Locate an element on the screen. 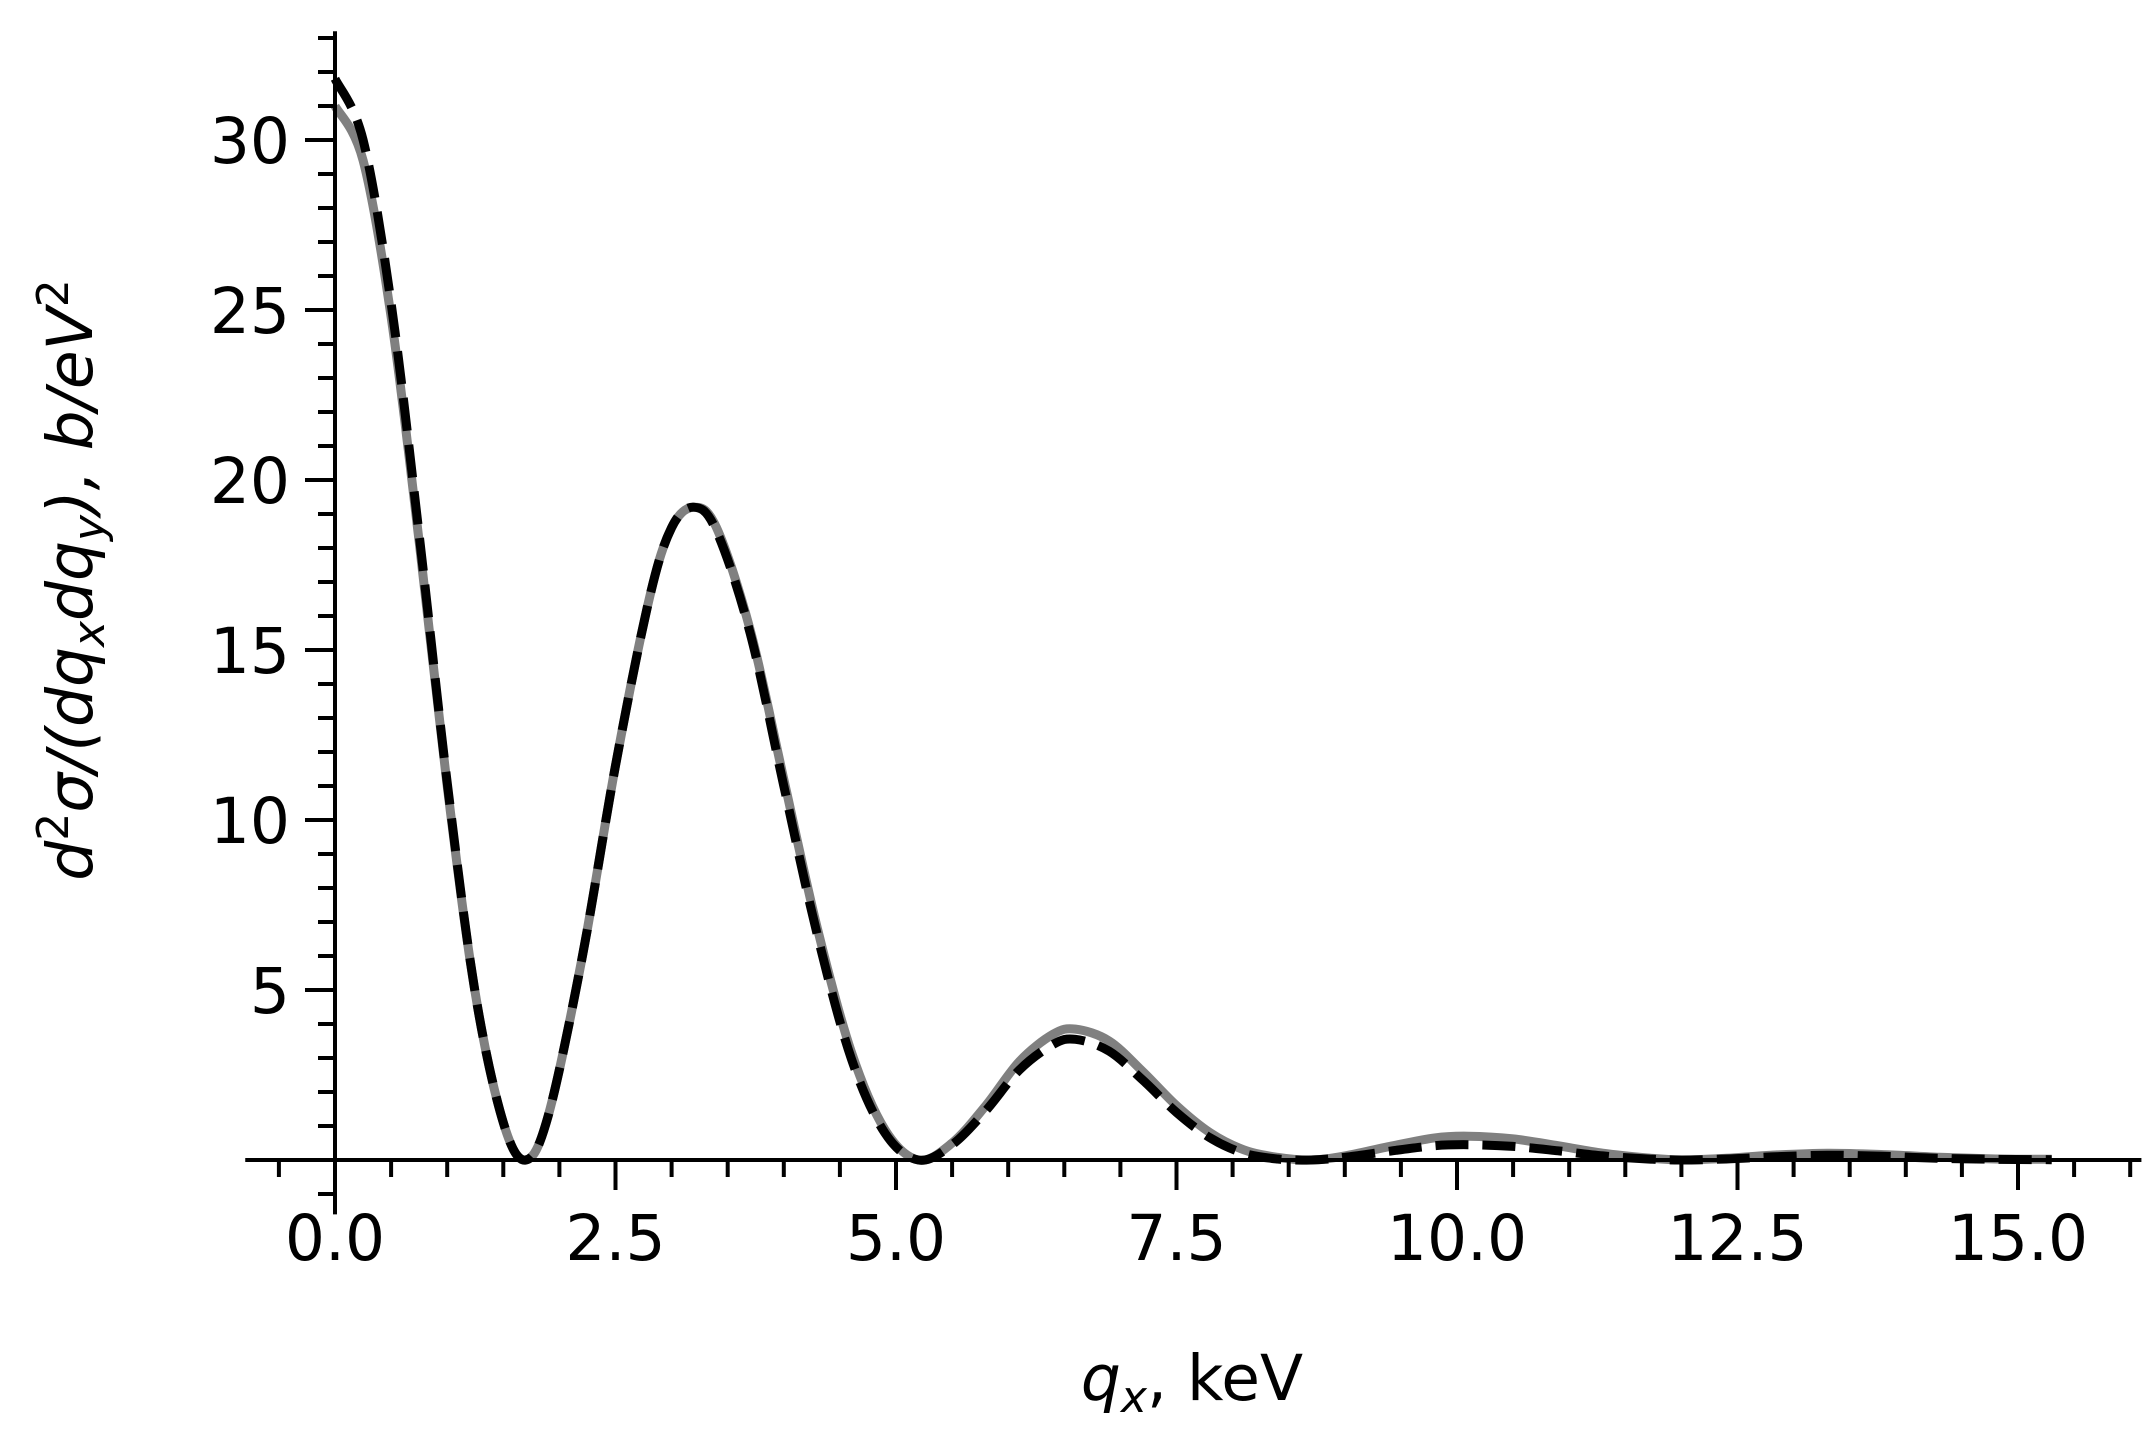  y-tick-label: 5 is located at coordinates (270, 991).